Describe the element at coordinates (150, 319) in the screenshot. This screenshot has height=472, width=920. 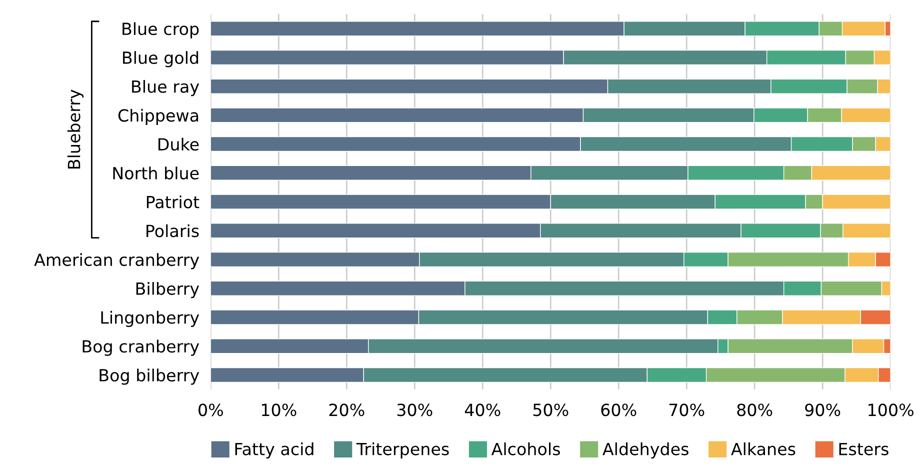
I see `y-tick-label: Lingonberry` at that location.